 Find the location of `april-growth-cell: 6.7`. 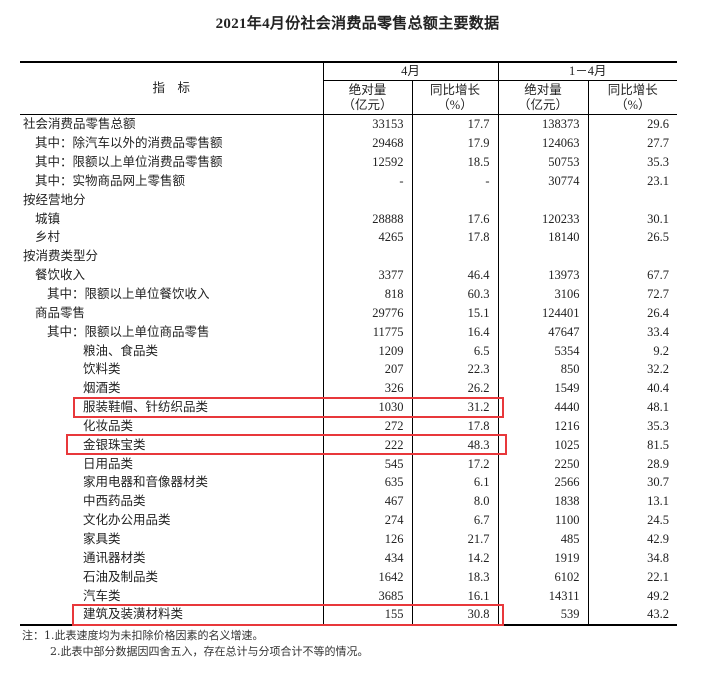

april-growth-cell: 6.7 is located at coordinates (455, 520).